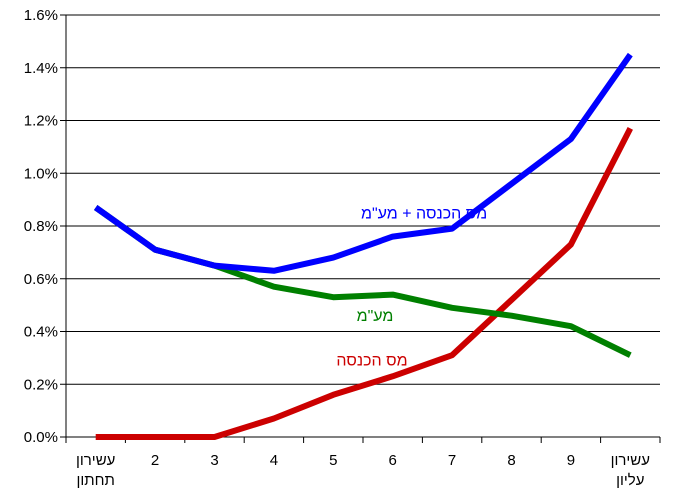 This screenshot has height=495, width=684. Describe the element at coordinates (41, 121) in the screenshot. I see `y-tick-label: 1.2%` at that location.